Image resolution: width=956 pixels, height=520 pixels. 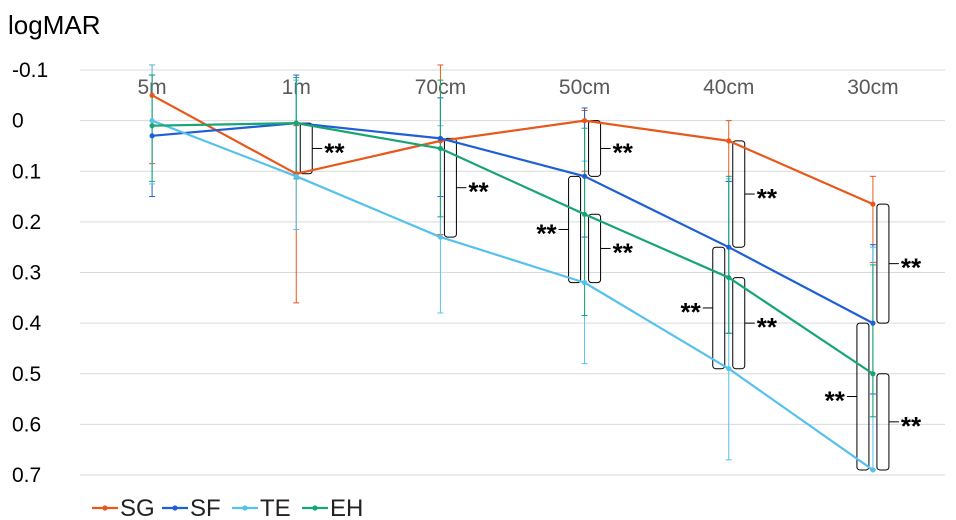 I want to click on y-axis-ticks: -0.1 0 0.1 0.2 0.3 0.4 0.5 0.6 0.7, so click(x=30, y=273).